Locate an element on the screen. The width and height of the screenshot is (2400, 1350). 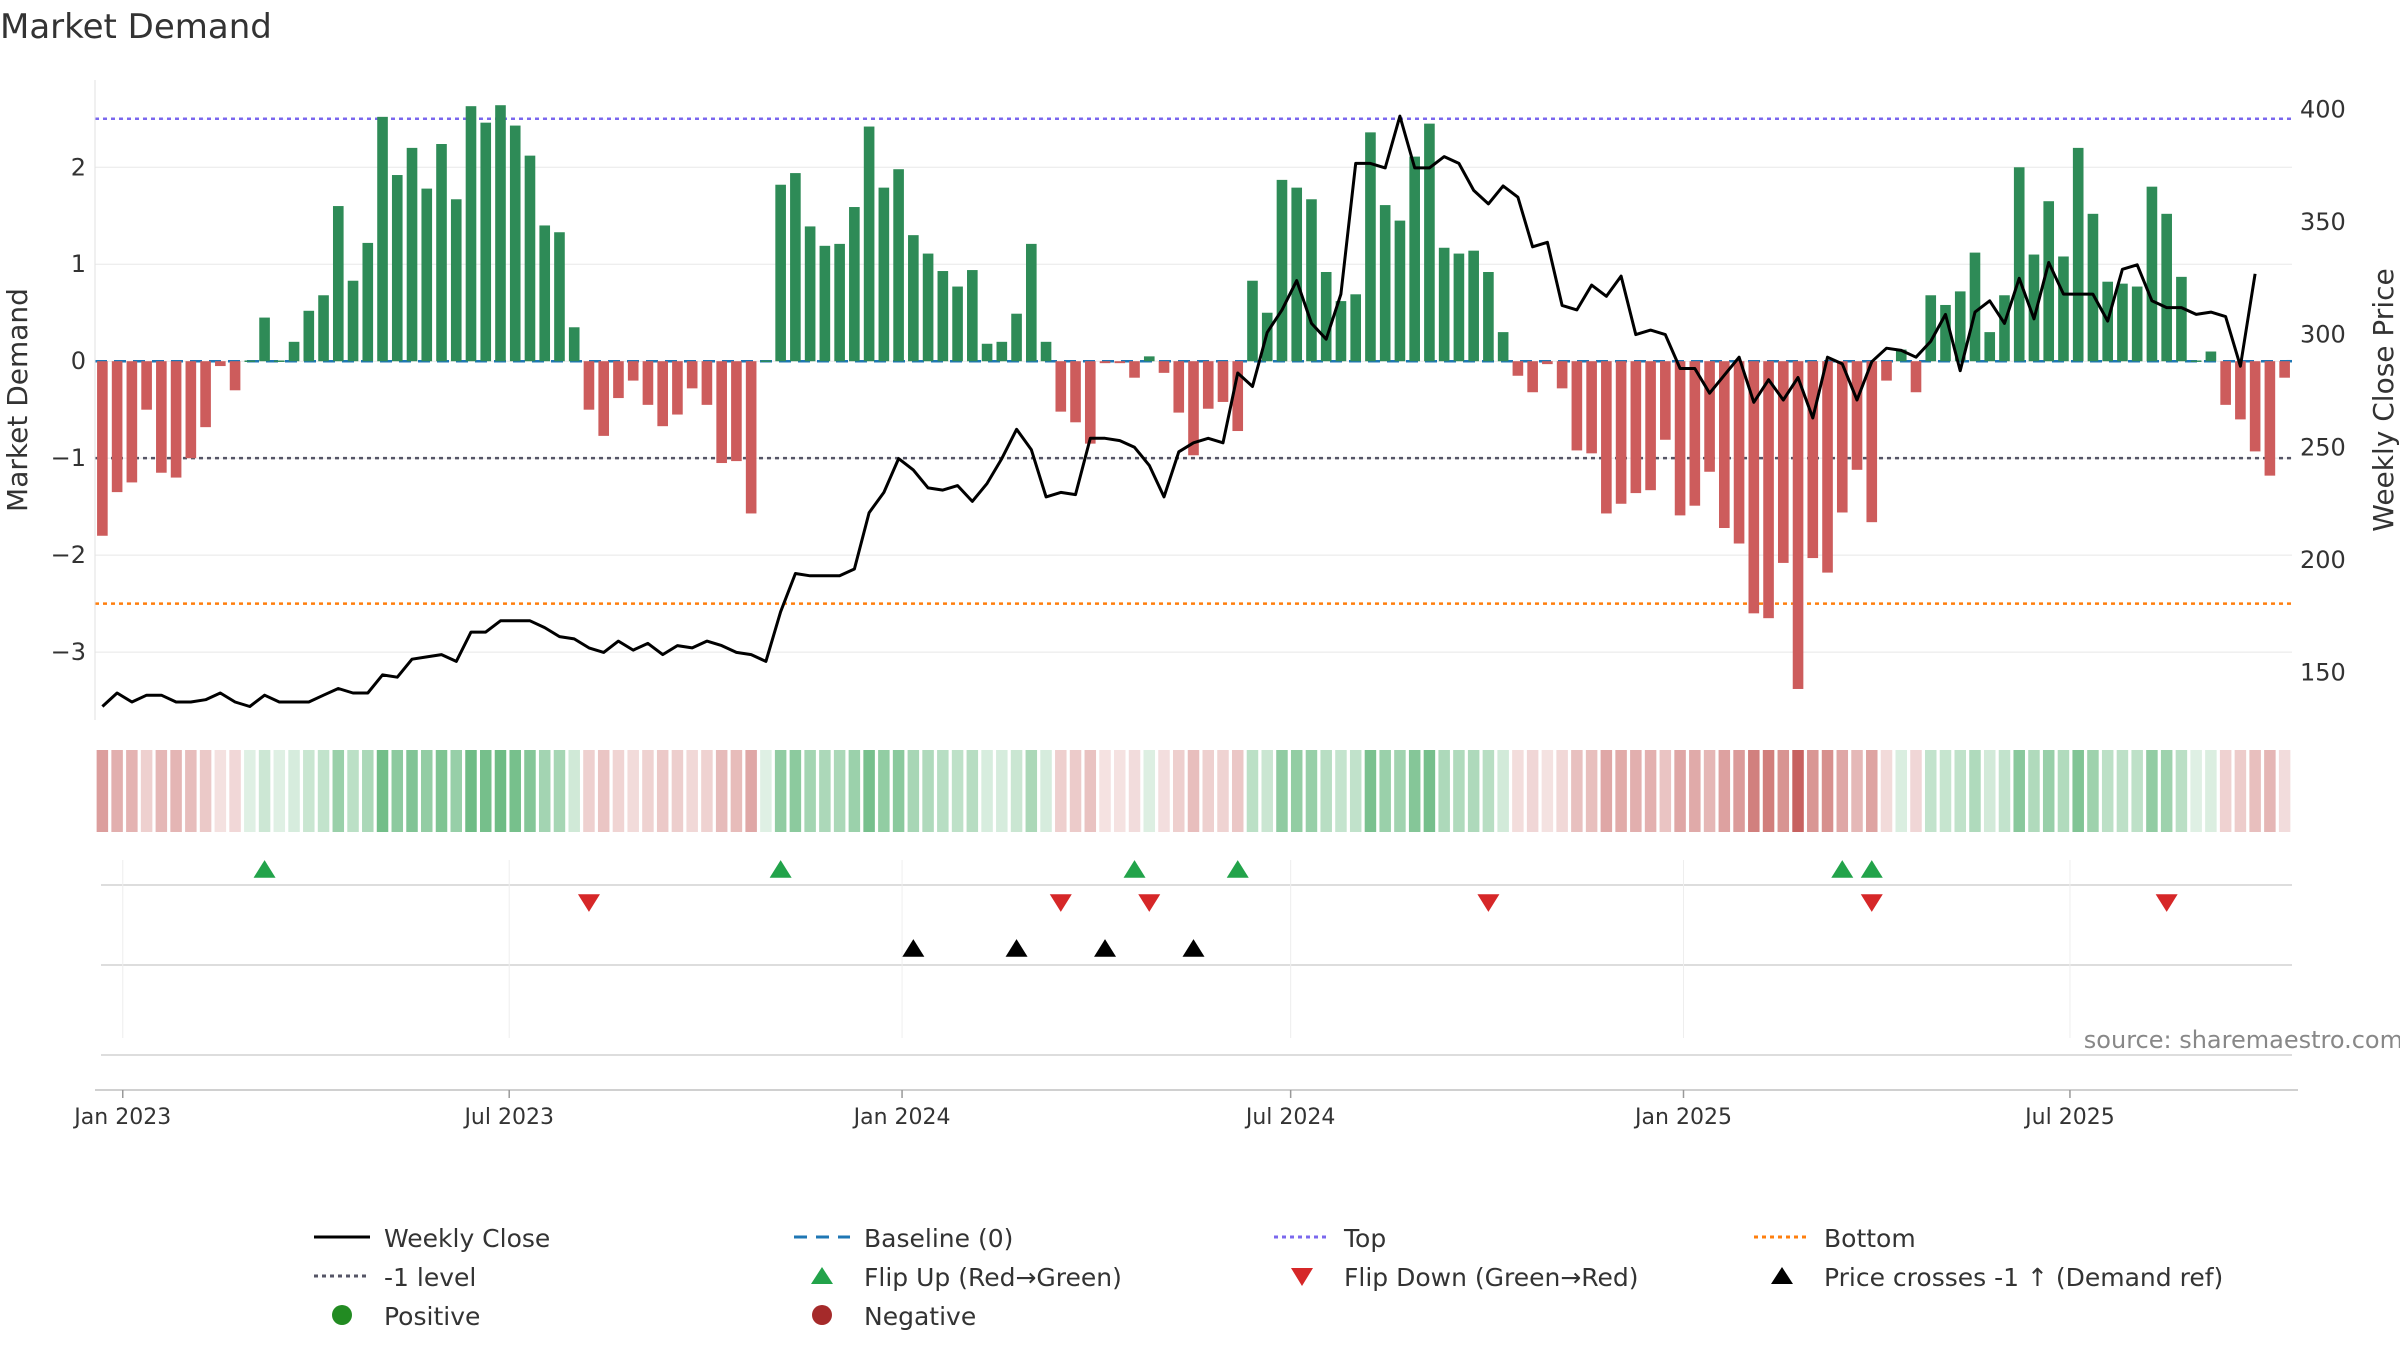
legend-label: -1 level is located at coordinates (430, 1277).